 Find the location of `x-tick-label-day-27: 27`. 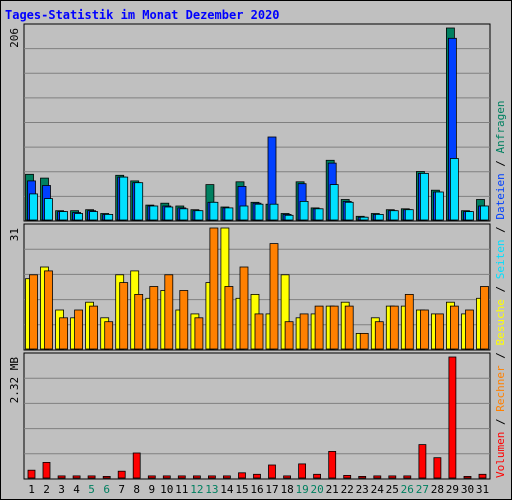

x-tick-label-day-27: 27 is located at coordinates (422, 489).